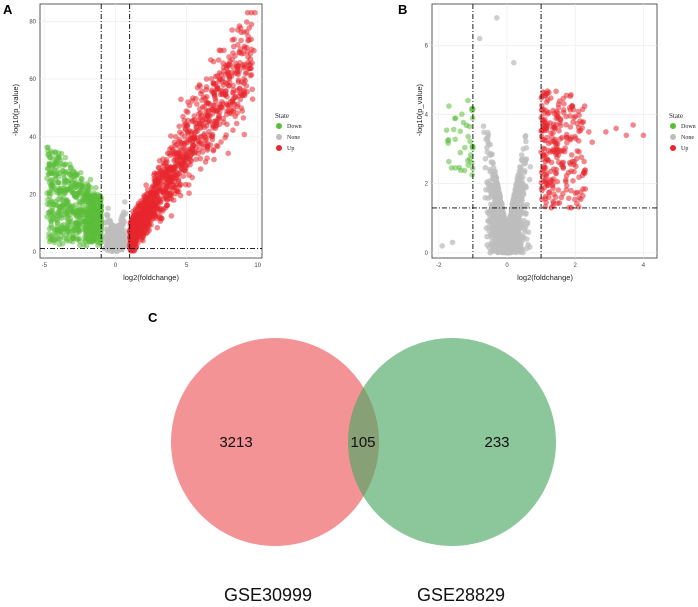  What do you see at coordinates (116, 266) in the screenshot?
I see `x-tick-label-a: 0` at bounding box center [116, 266].